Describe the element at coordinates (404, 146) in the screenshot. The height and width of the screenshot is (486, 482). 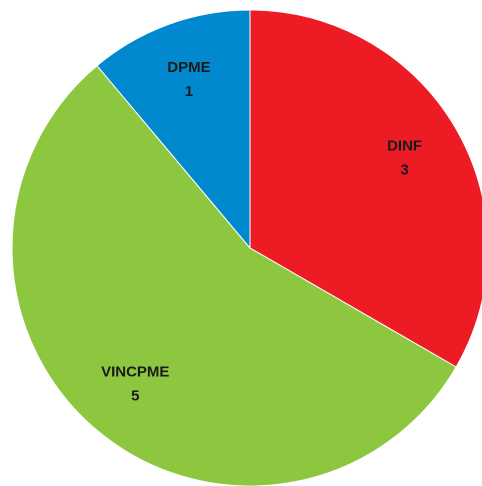
I see `slice-label: DINF` at that location.